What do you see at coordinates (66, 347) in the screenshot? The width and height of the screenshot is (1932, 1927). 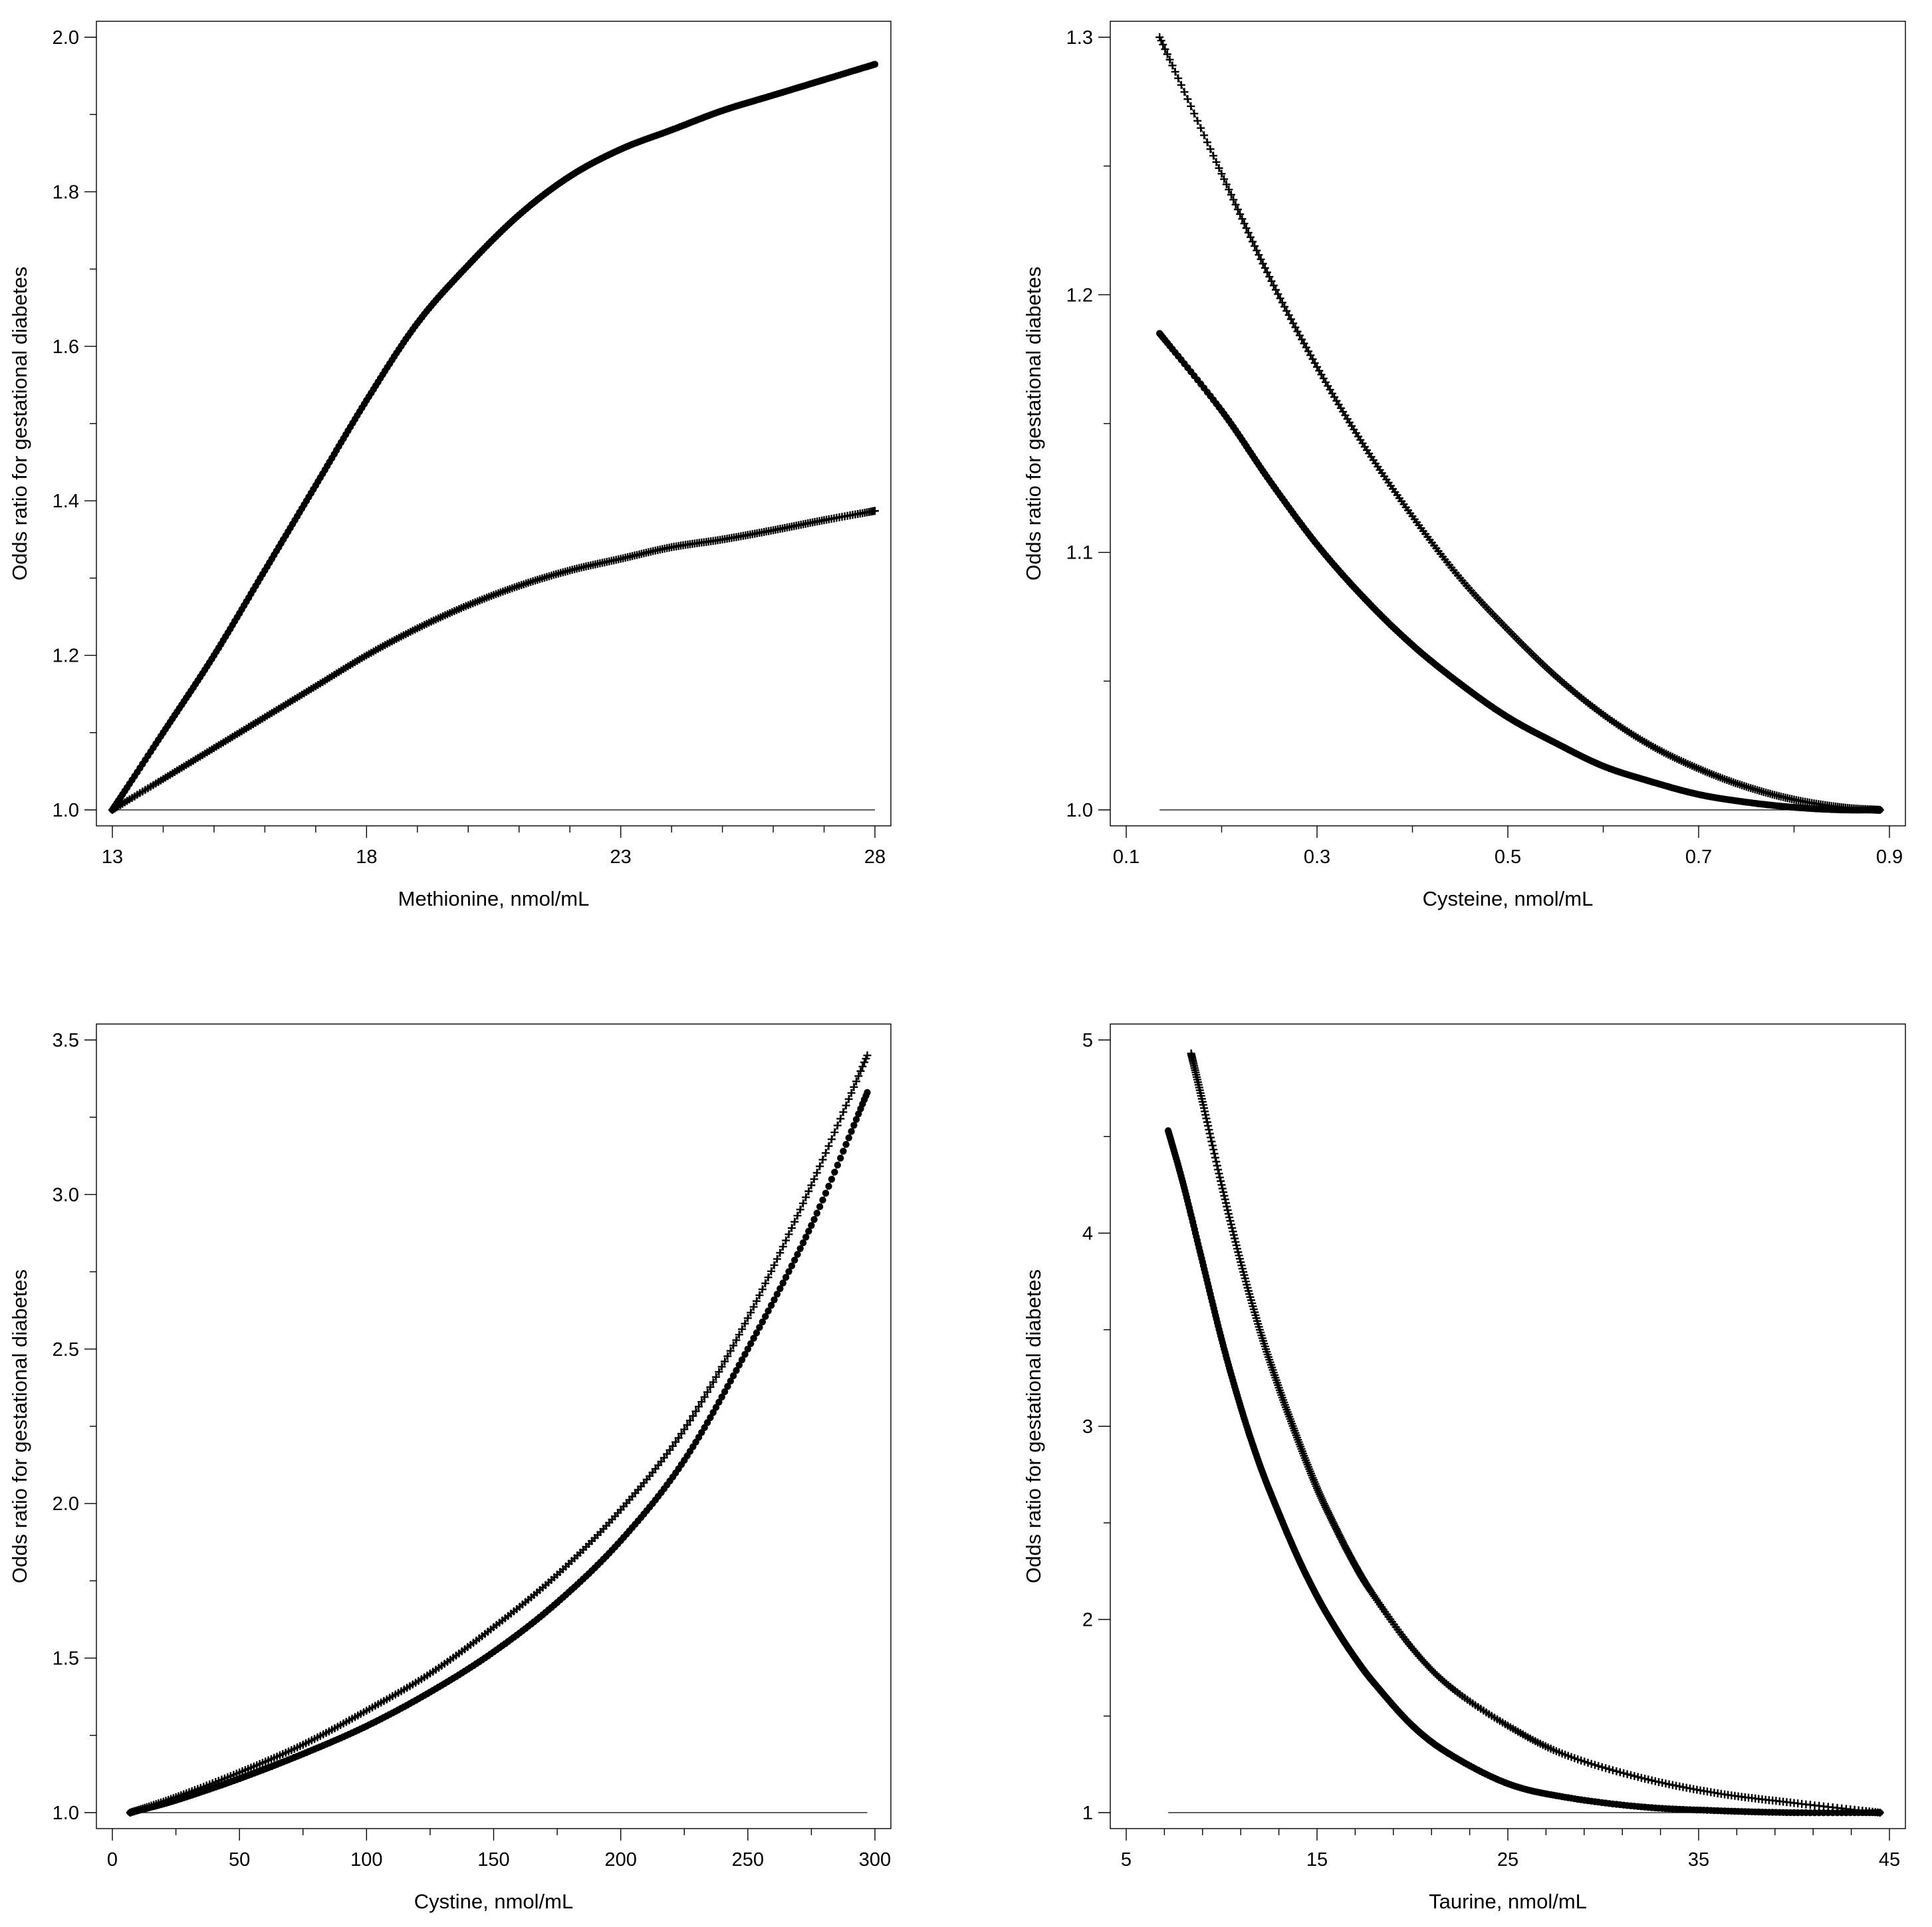 I see `y-tick-label: 1.6` at bounding box center [66, 347].